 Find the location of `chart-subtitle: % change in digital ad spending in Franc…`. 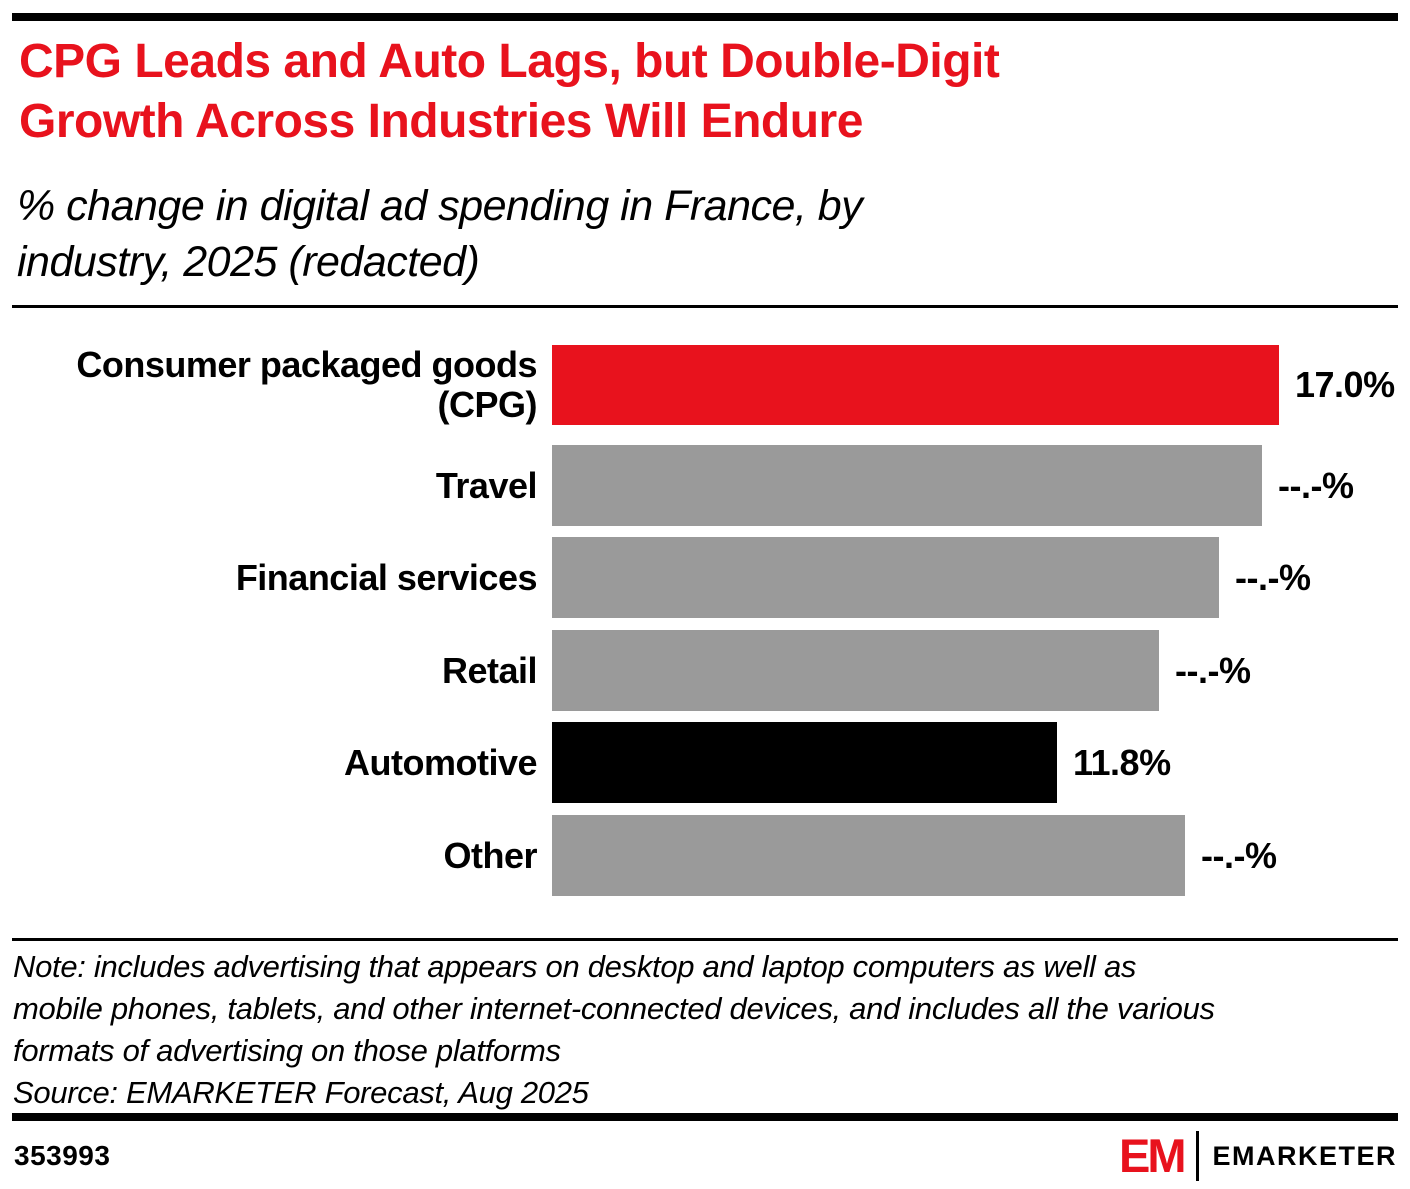

chart-subtitle: % change in digital ad spending in Franc… is located at coordinates (703, 234).